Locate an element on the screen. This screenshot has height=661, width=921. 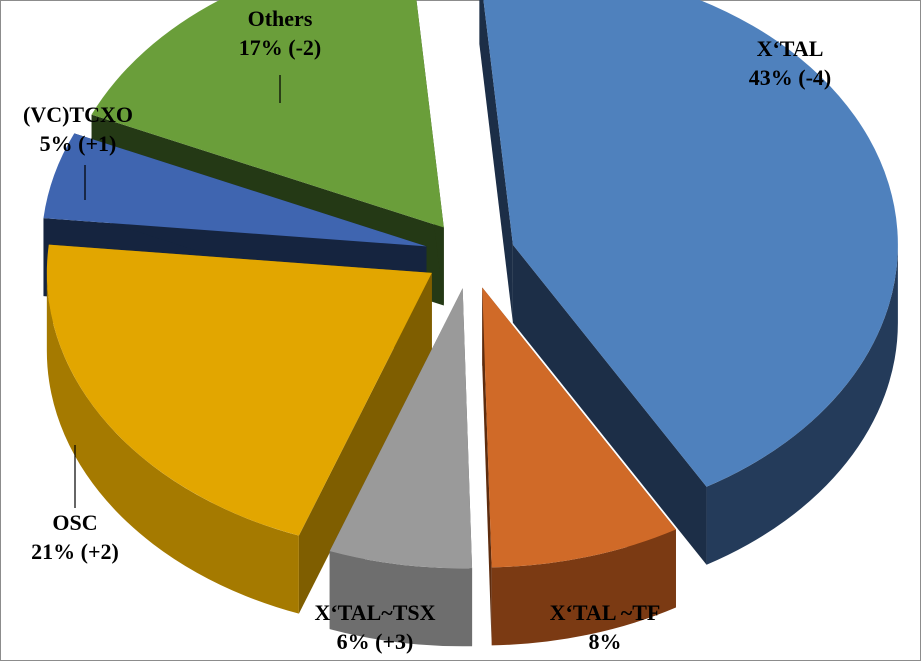
slice-label-4-name: (VC)TCXO is located at coordinates (78, 114).